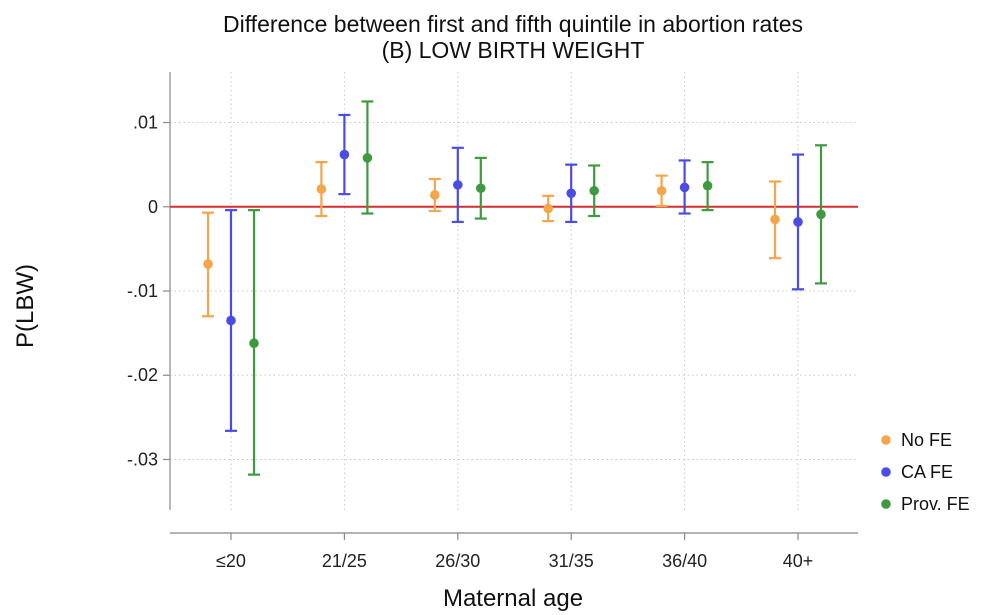 The image size is (989, 615). What do you see at coordinates (142, 375) in the screenshot?
I see `y-tick-label: -.02` at bounding box center [142, 375].